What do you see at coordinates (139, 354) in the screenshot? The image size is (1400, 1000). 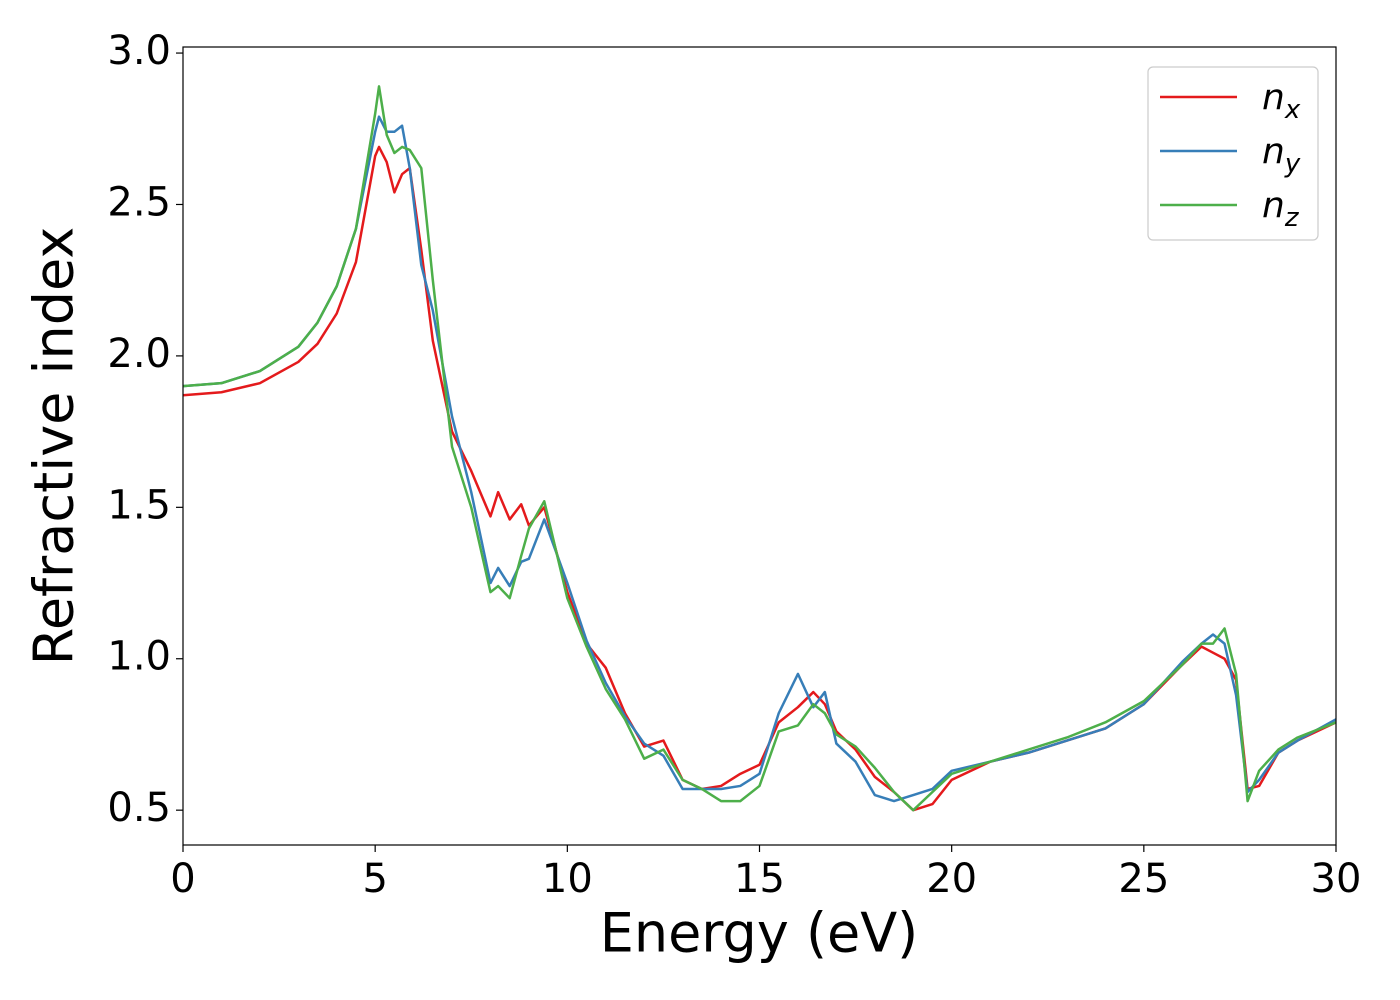 I see `y-tick-label: 2.0` at bounding box center [139, 354].